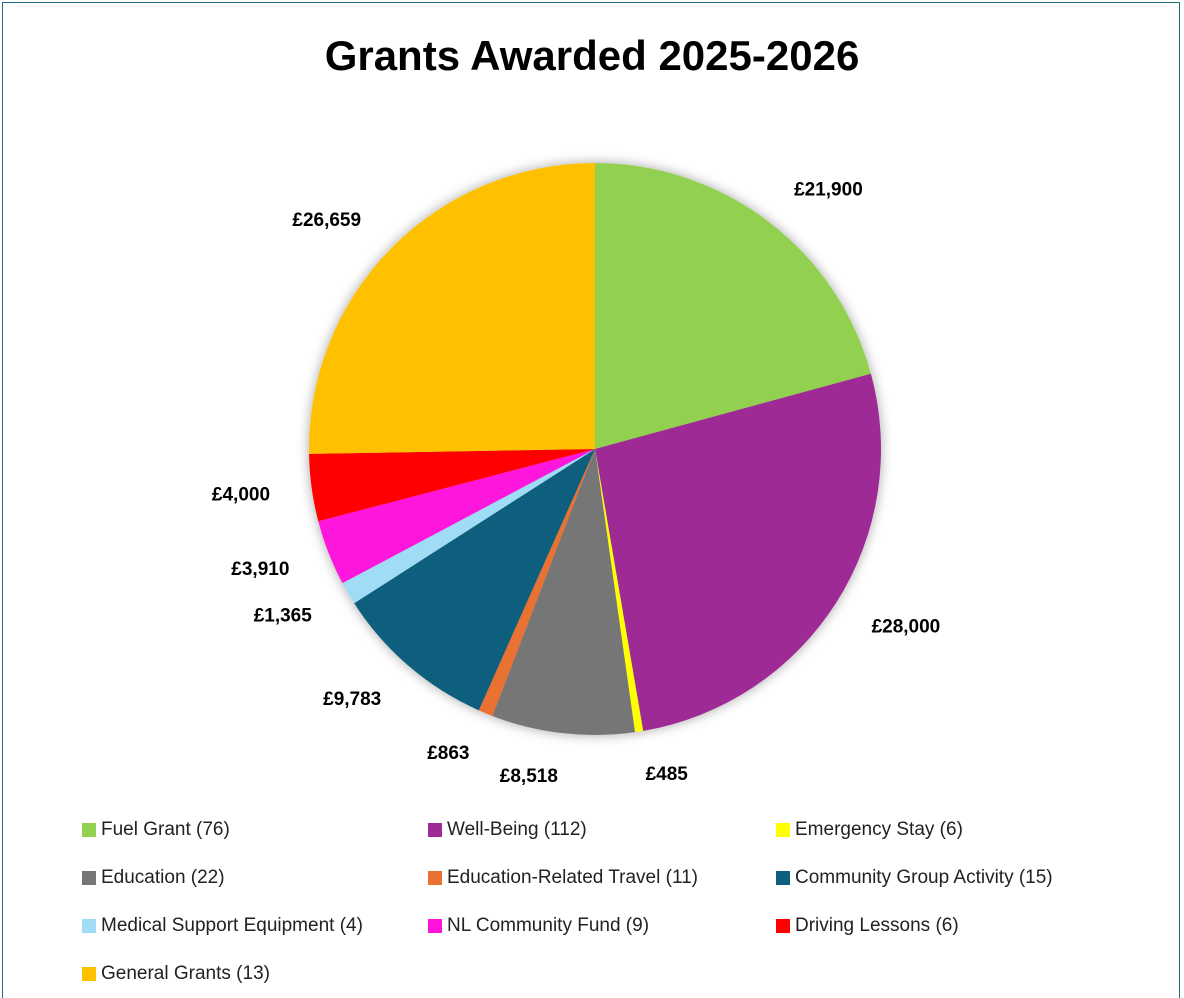  What do you see at coordinates (879, 829) in the screenshot?
I see `legend-label: Emergency Stay (6)` at bounding box center [879, 829].